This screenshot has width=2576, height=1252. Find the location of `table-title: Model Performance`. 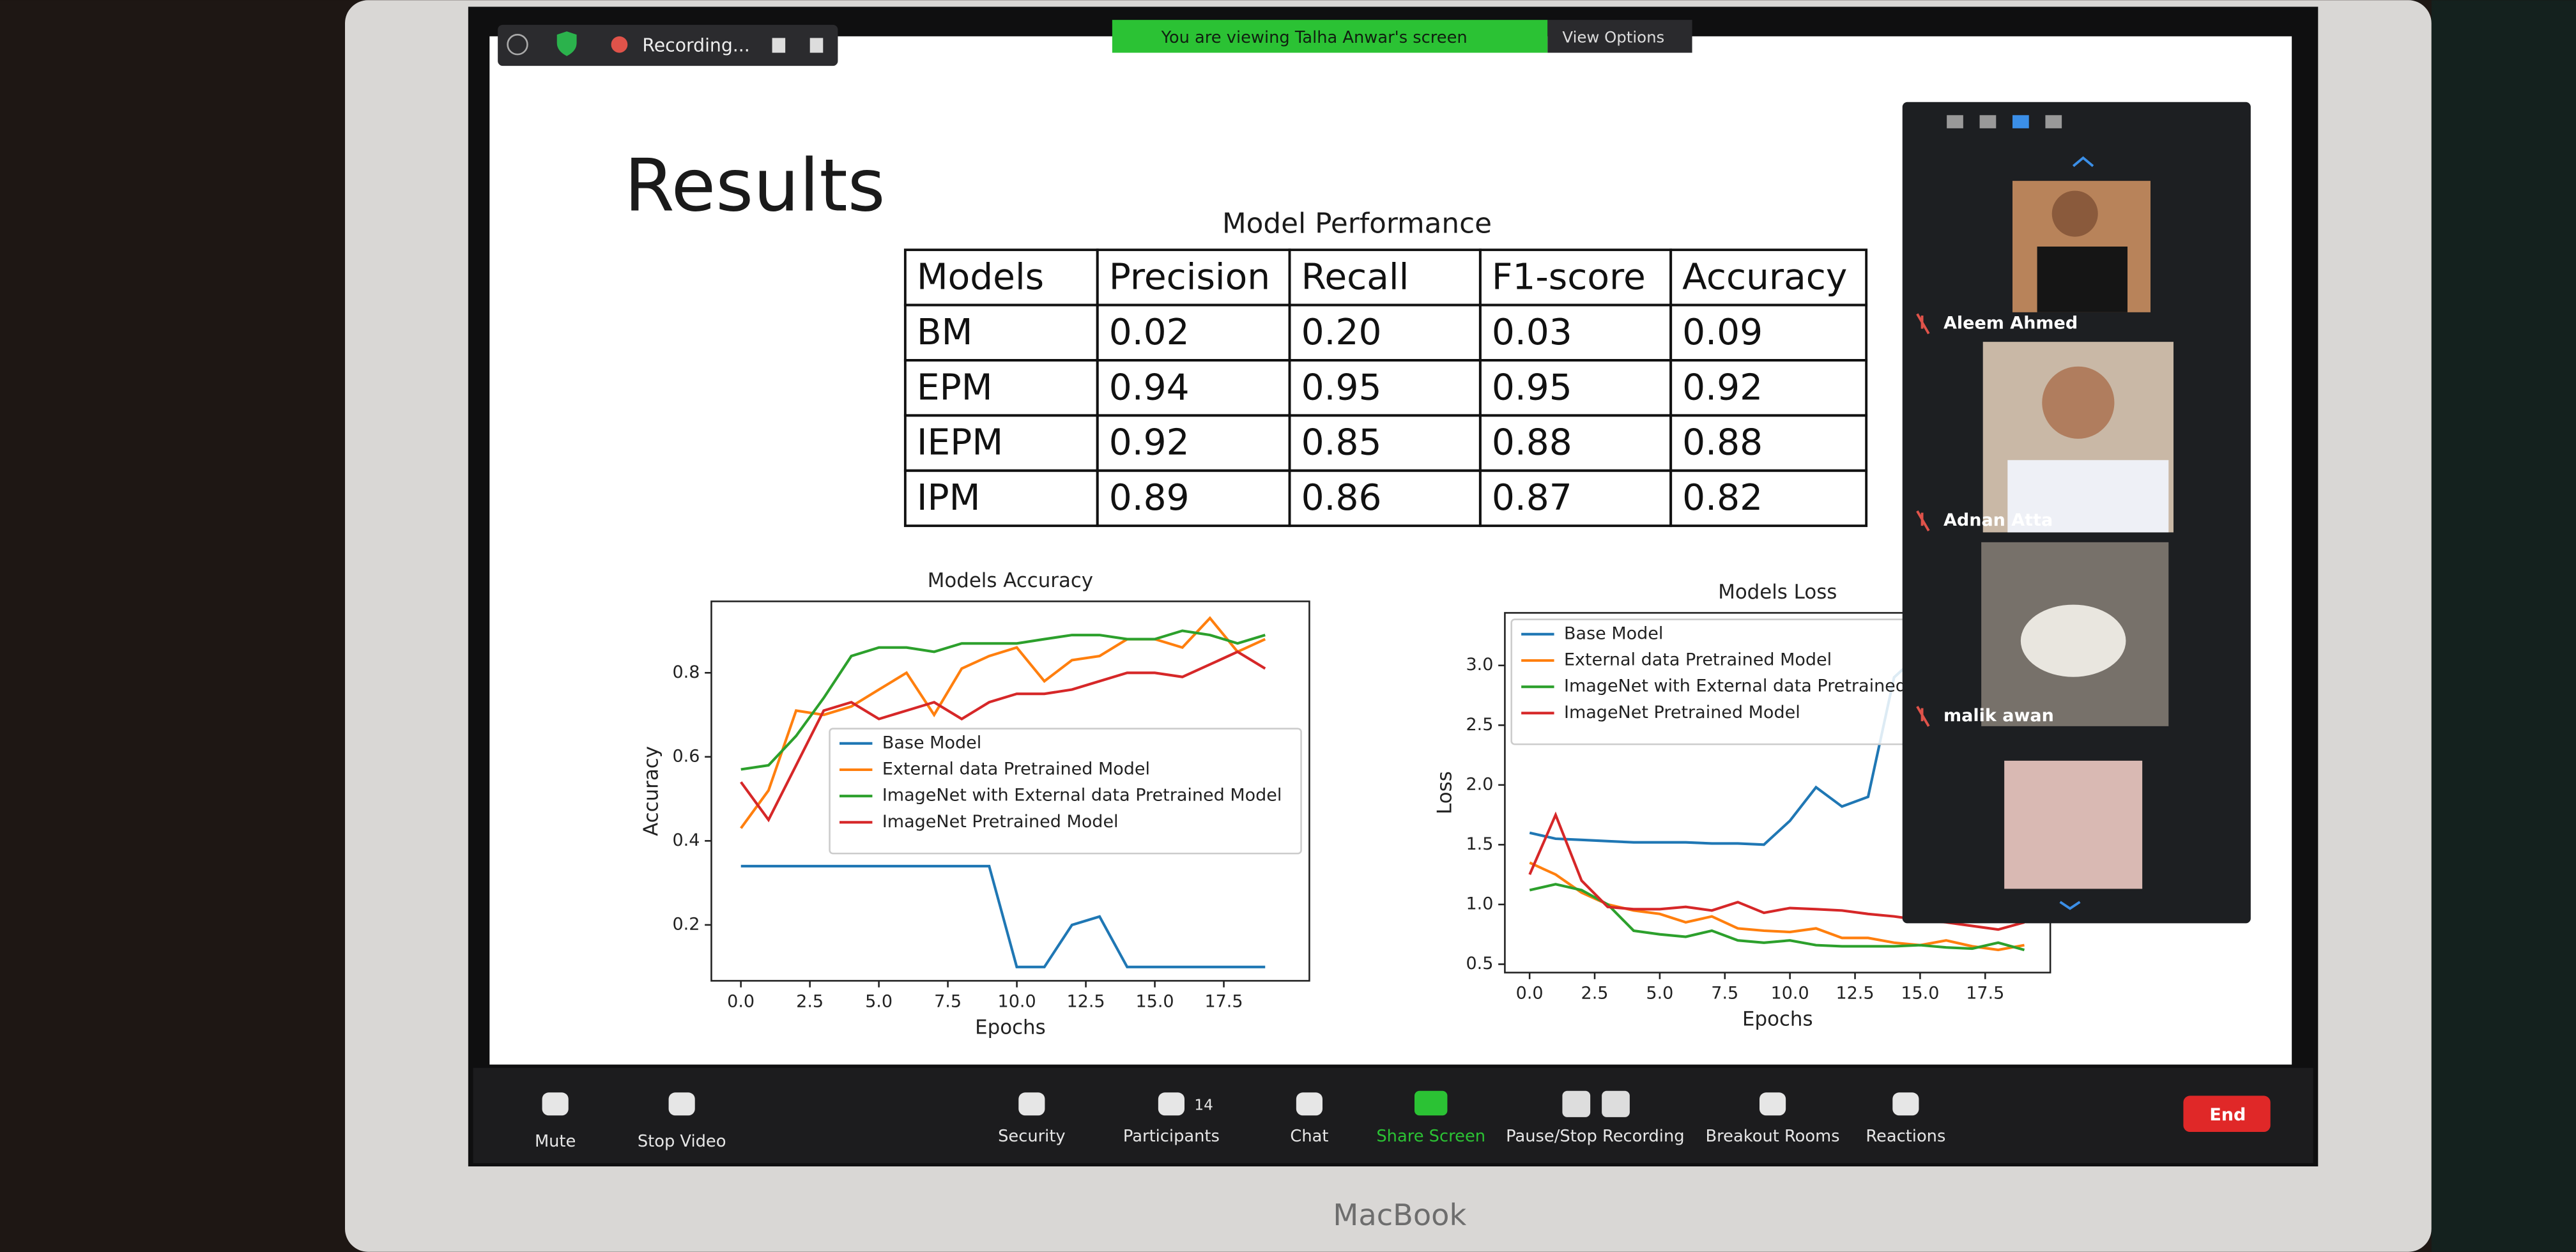

table-title: Model Performance is located at coordinates (1357, 224).